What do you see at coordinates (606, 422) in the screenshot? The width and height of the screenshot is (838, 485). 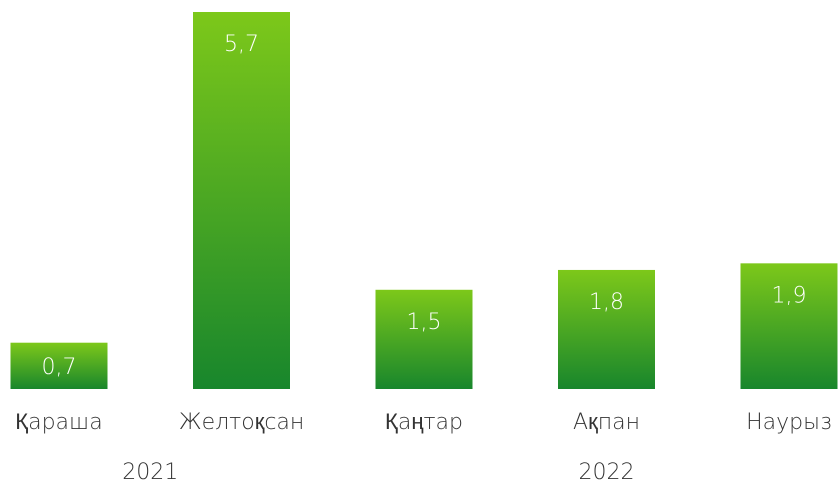 I see `x-tick-label: Ақпан` at bounding box center [606, 422].